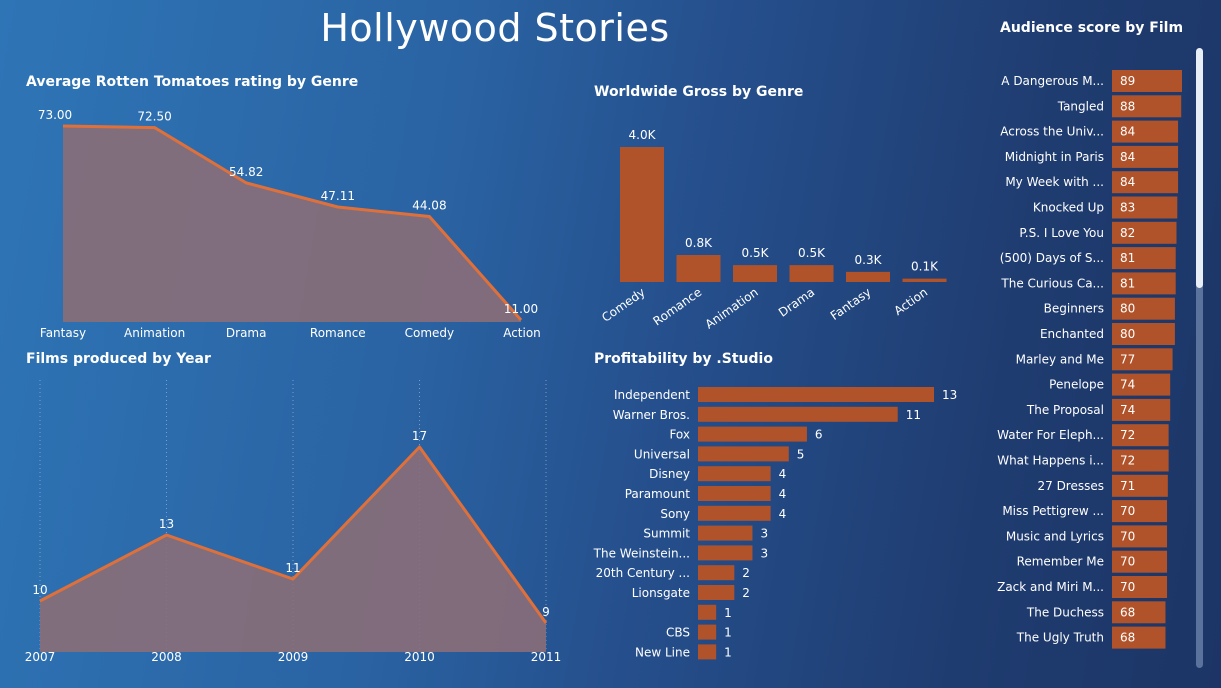  I want to click on y-tick-label: P.S. I Love You, so click(1061, 233).